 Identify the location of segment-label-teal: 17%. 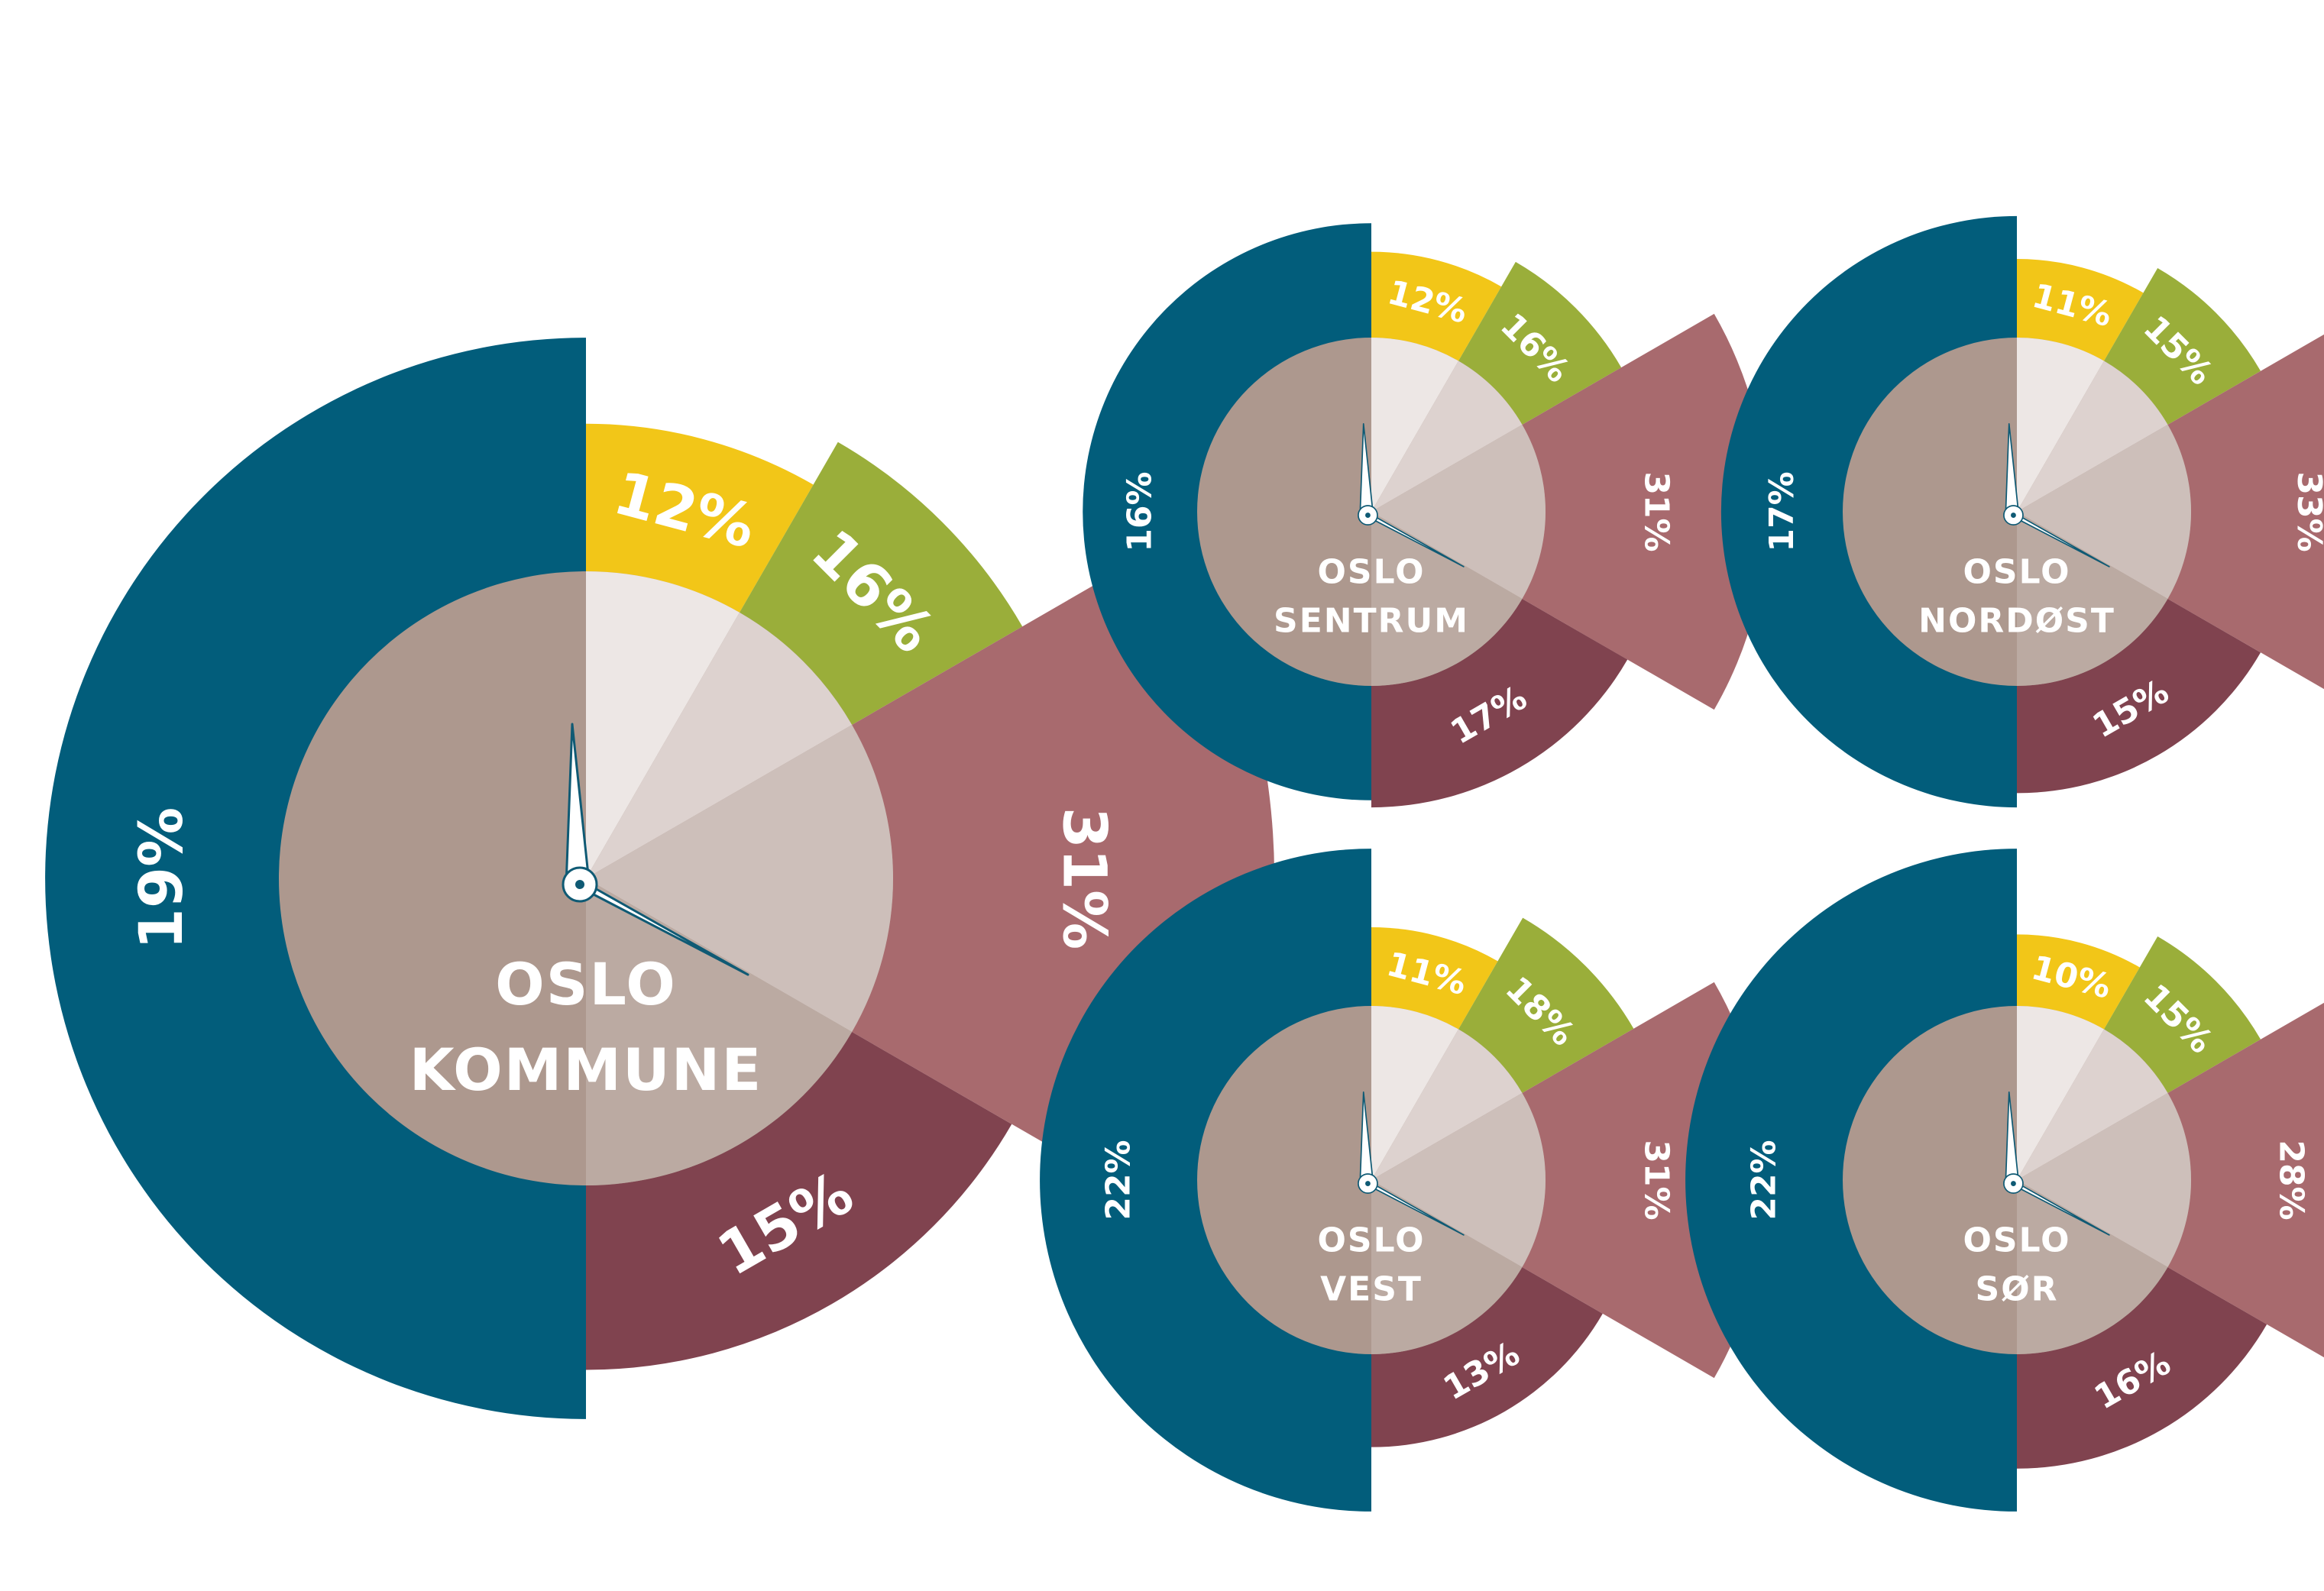
(1781, 511).